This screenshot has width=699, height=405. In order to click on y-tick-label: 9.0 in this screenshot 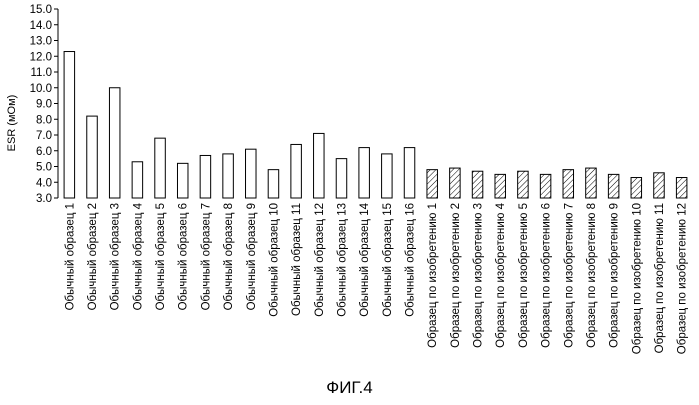, I will do `click(44, 105)`.